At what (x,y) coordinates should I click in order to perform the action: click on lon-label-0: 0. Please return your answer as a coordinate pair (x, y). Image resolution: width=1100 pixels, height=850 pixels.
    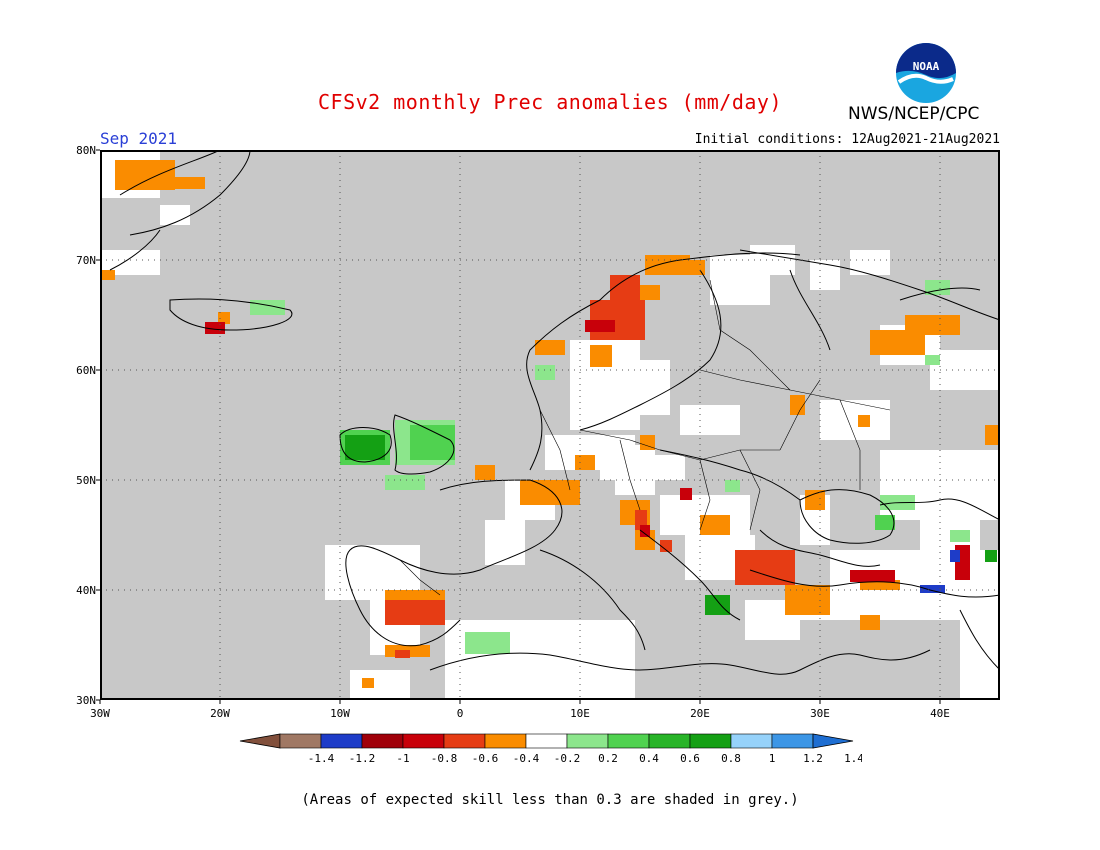
    Looking at the image, I should click on (460, 713).